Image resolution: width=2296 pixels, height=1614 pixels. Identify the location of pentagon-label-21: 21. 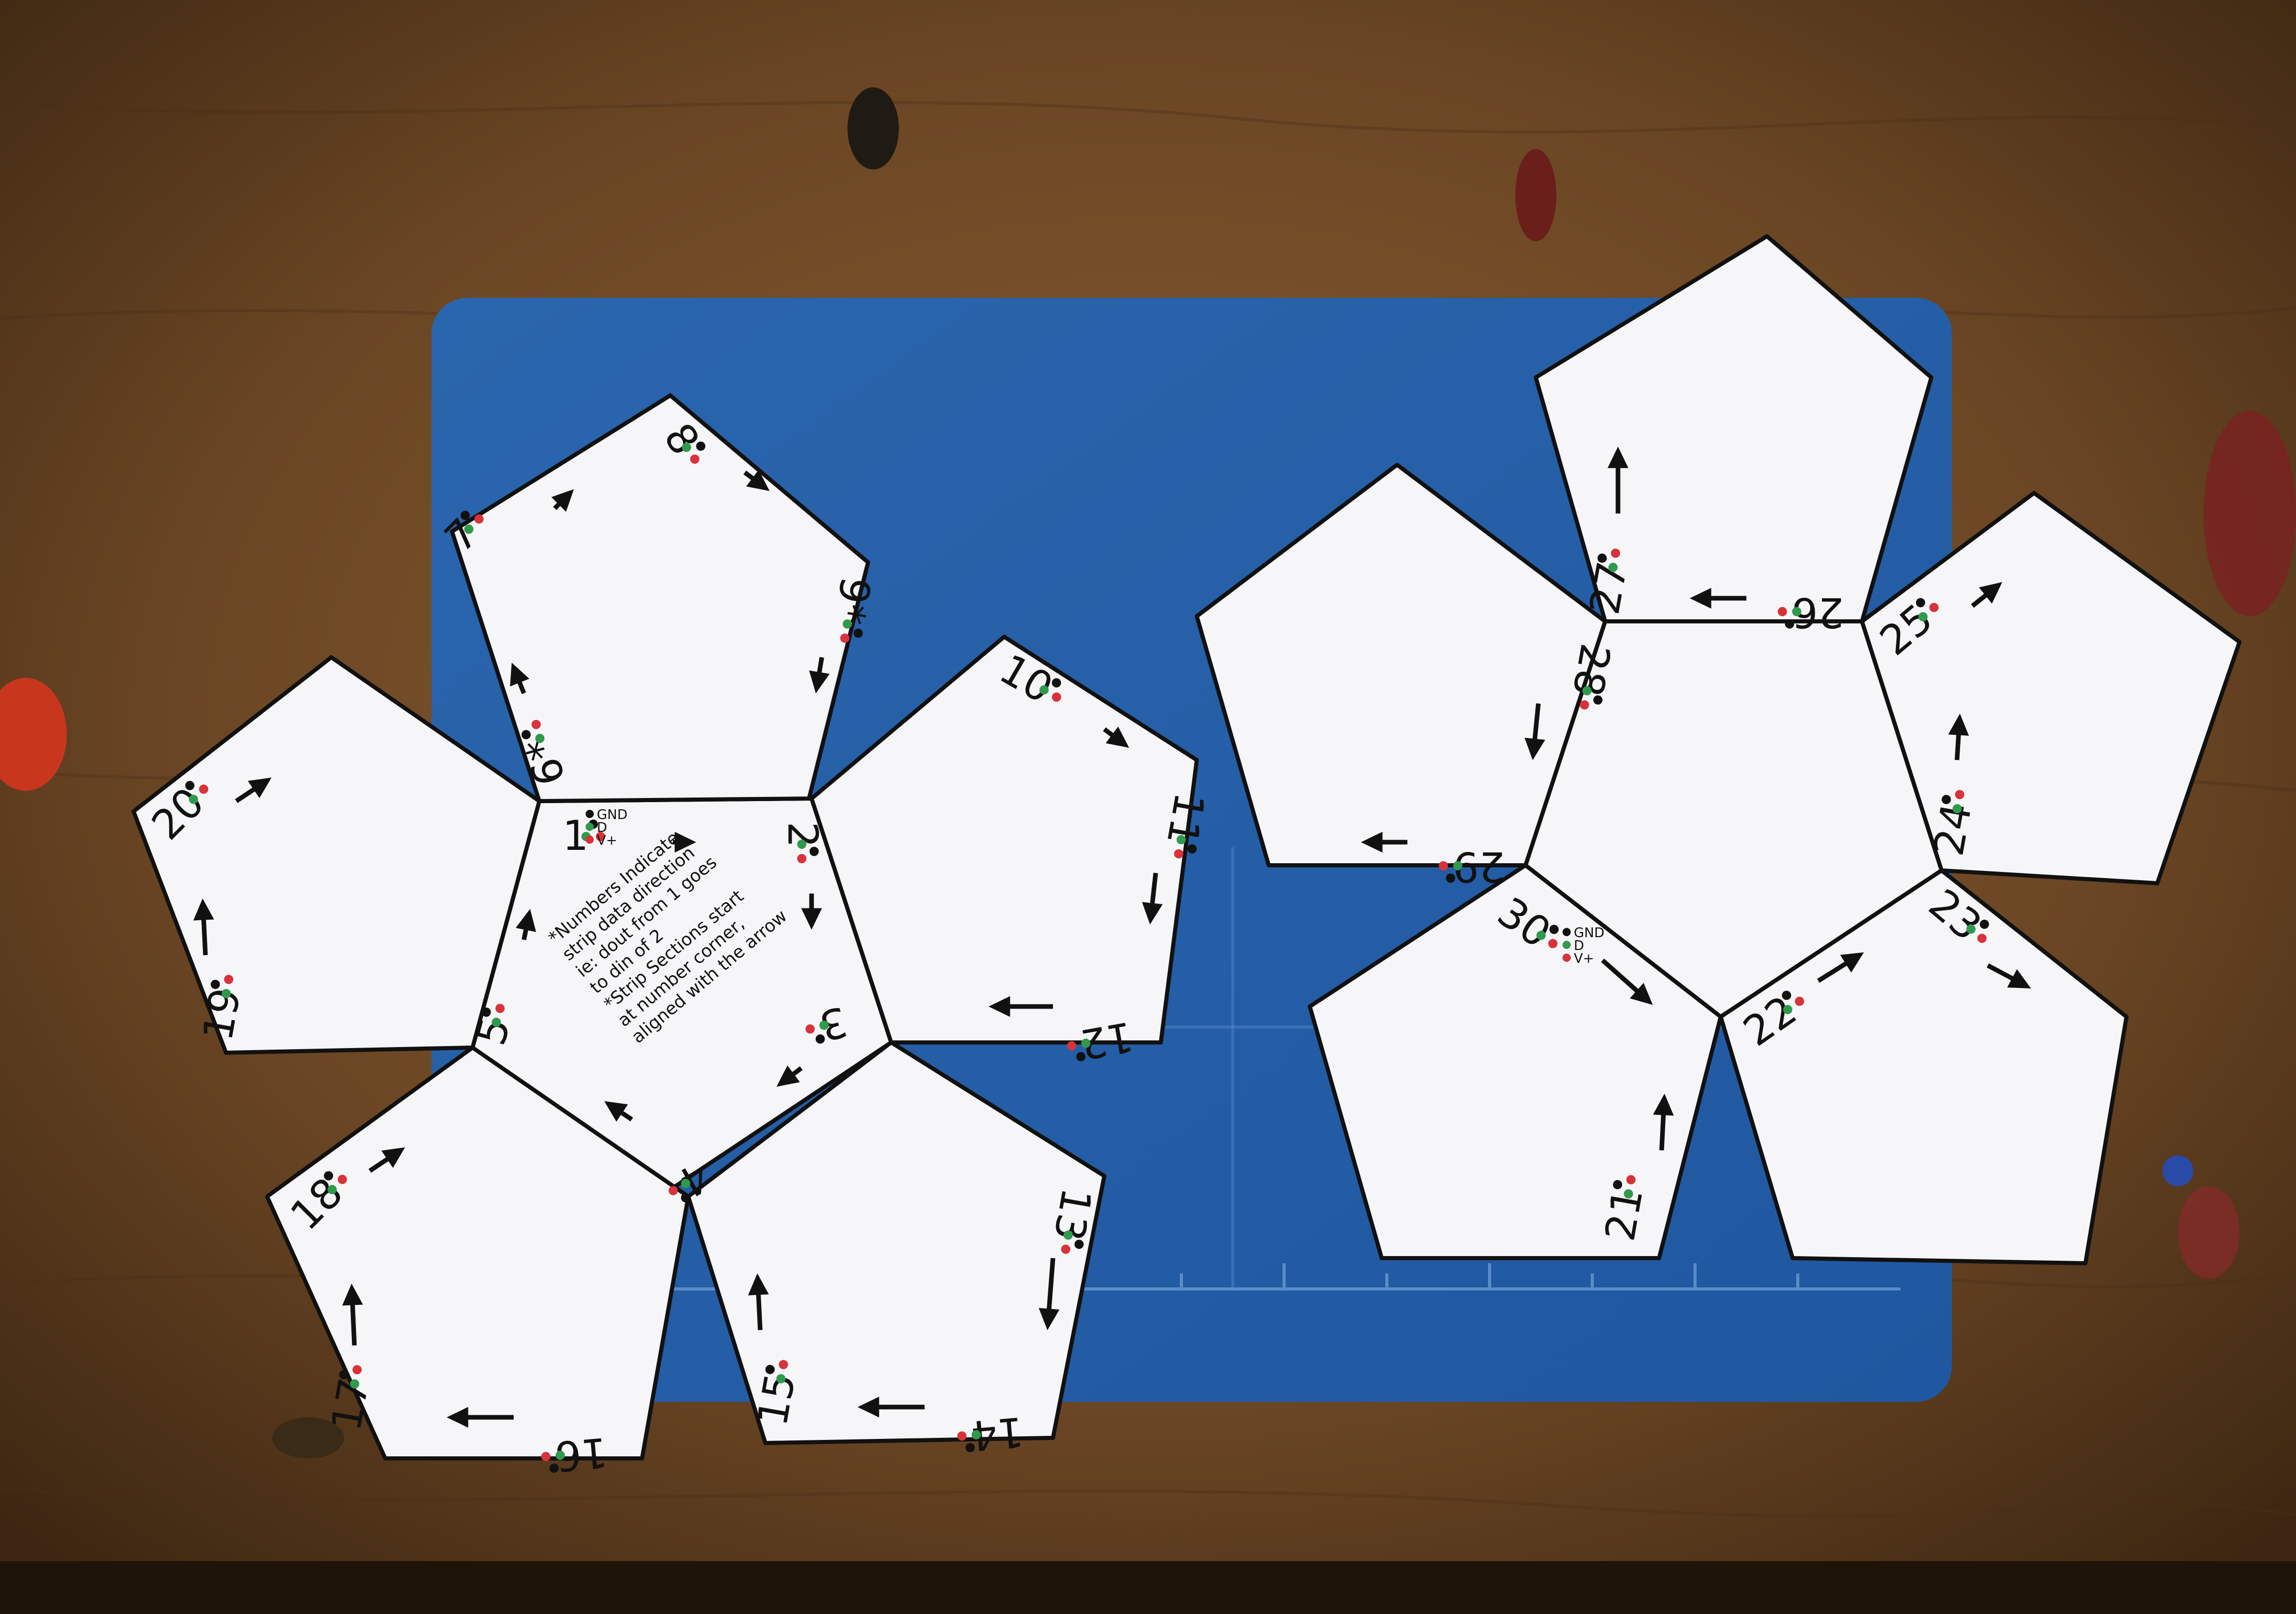
(1624, 1209).